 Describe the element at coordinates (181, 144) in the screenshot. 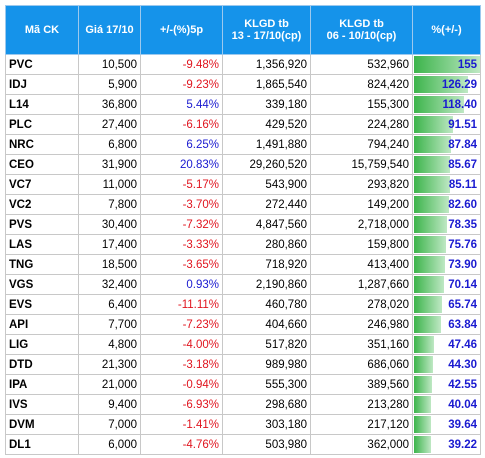

I see `table-cell: 6.25%` at that location.